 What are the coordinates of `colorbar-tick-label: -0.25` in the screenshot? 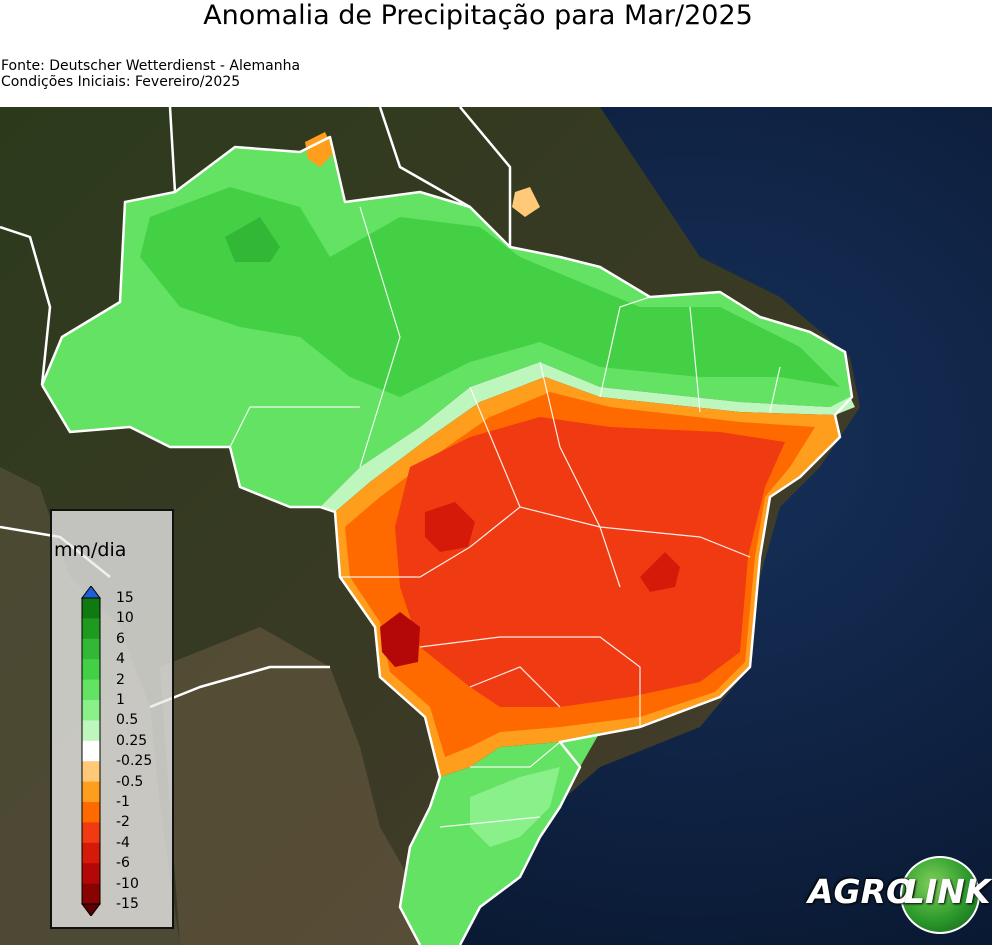 It's located at (134, 761).